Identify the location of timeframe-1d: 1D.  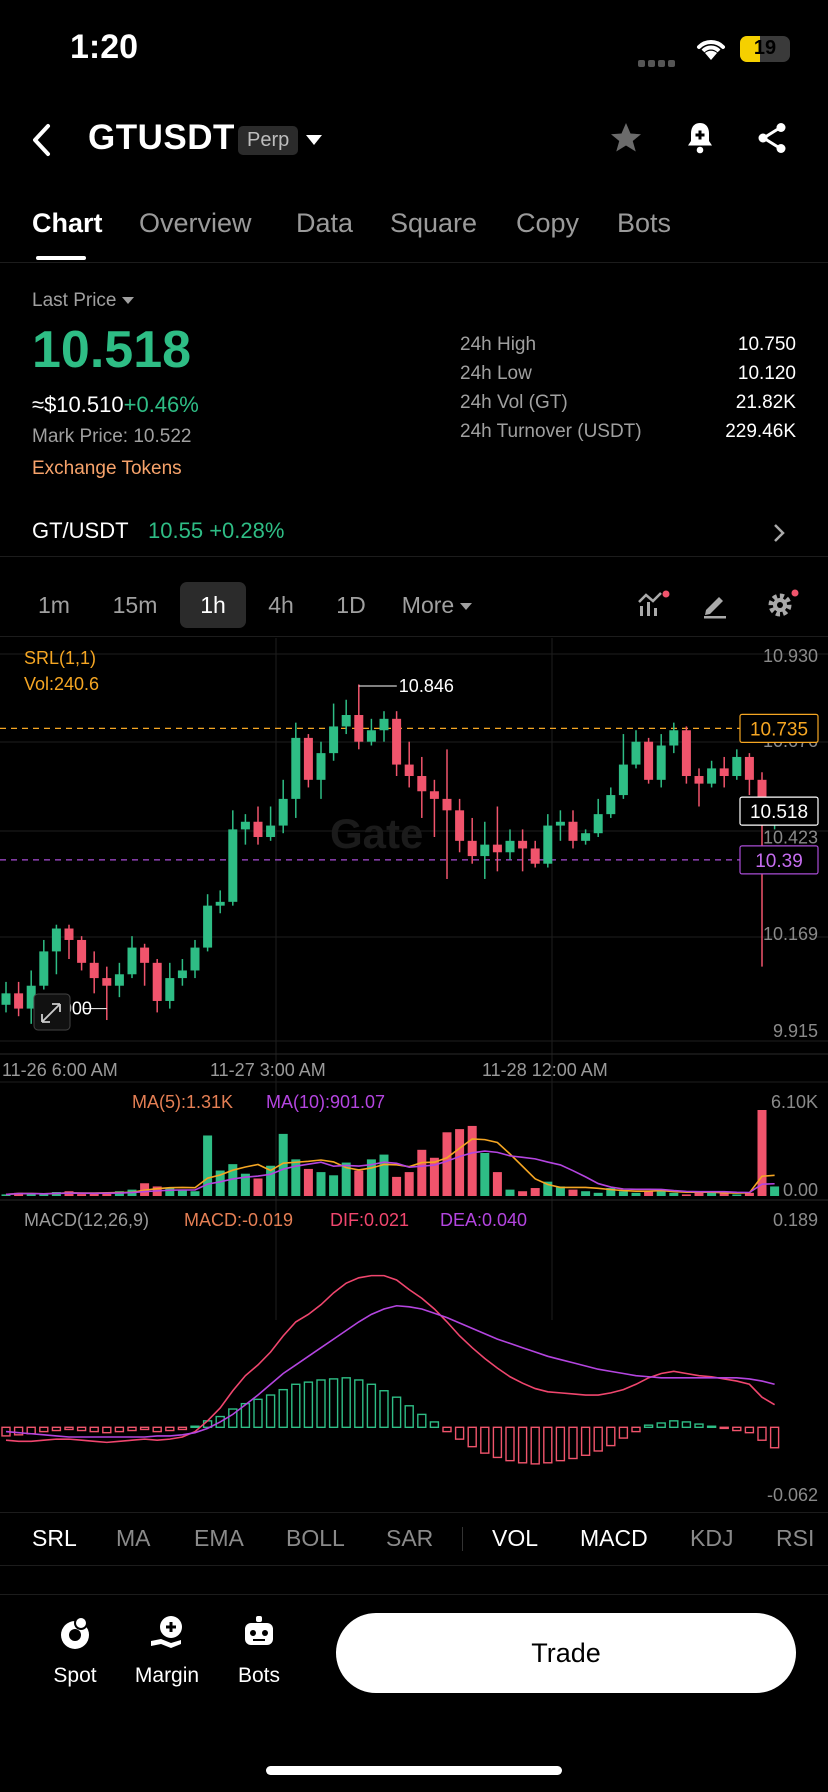
(351, 605).